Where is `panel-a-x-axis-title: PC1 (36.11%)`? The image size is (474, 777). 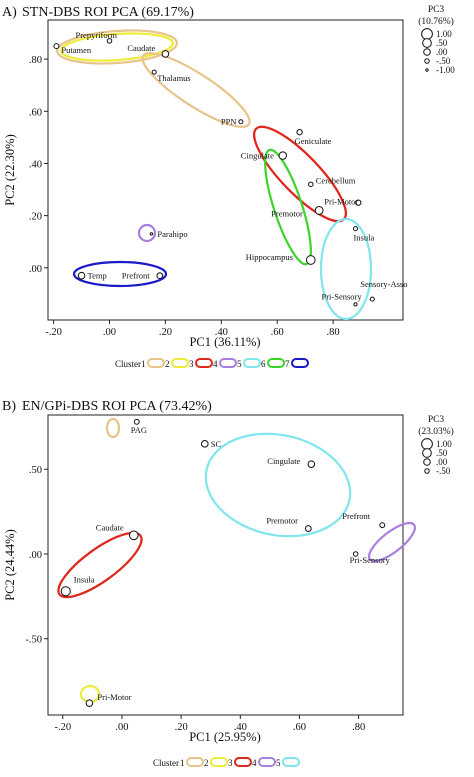 panel-a-x-axis-title: PC1 (36.11%) is located at coordinates (224, 342).